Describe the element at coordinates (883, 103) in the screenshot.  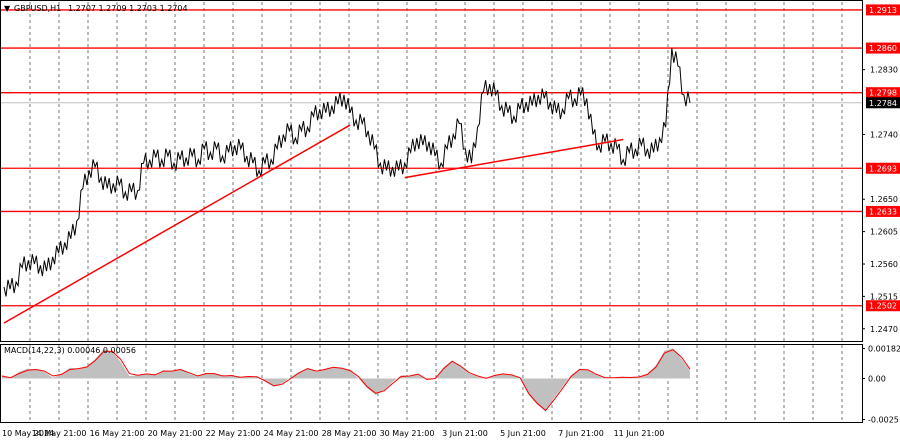
I see `current-price-label: 1.2784` at that location.